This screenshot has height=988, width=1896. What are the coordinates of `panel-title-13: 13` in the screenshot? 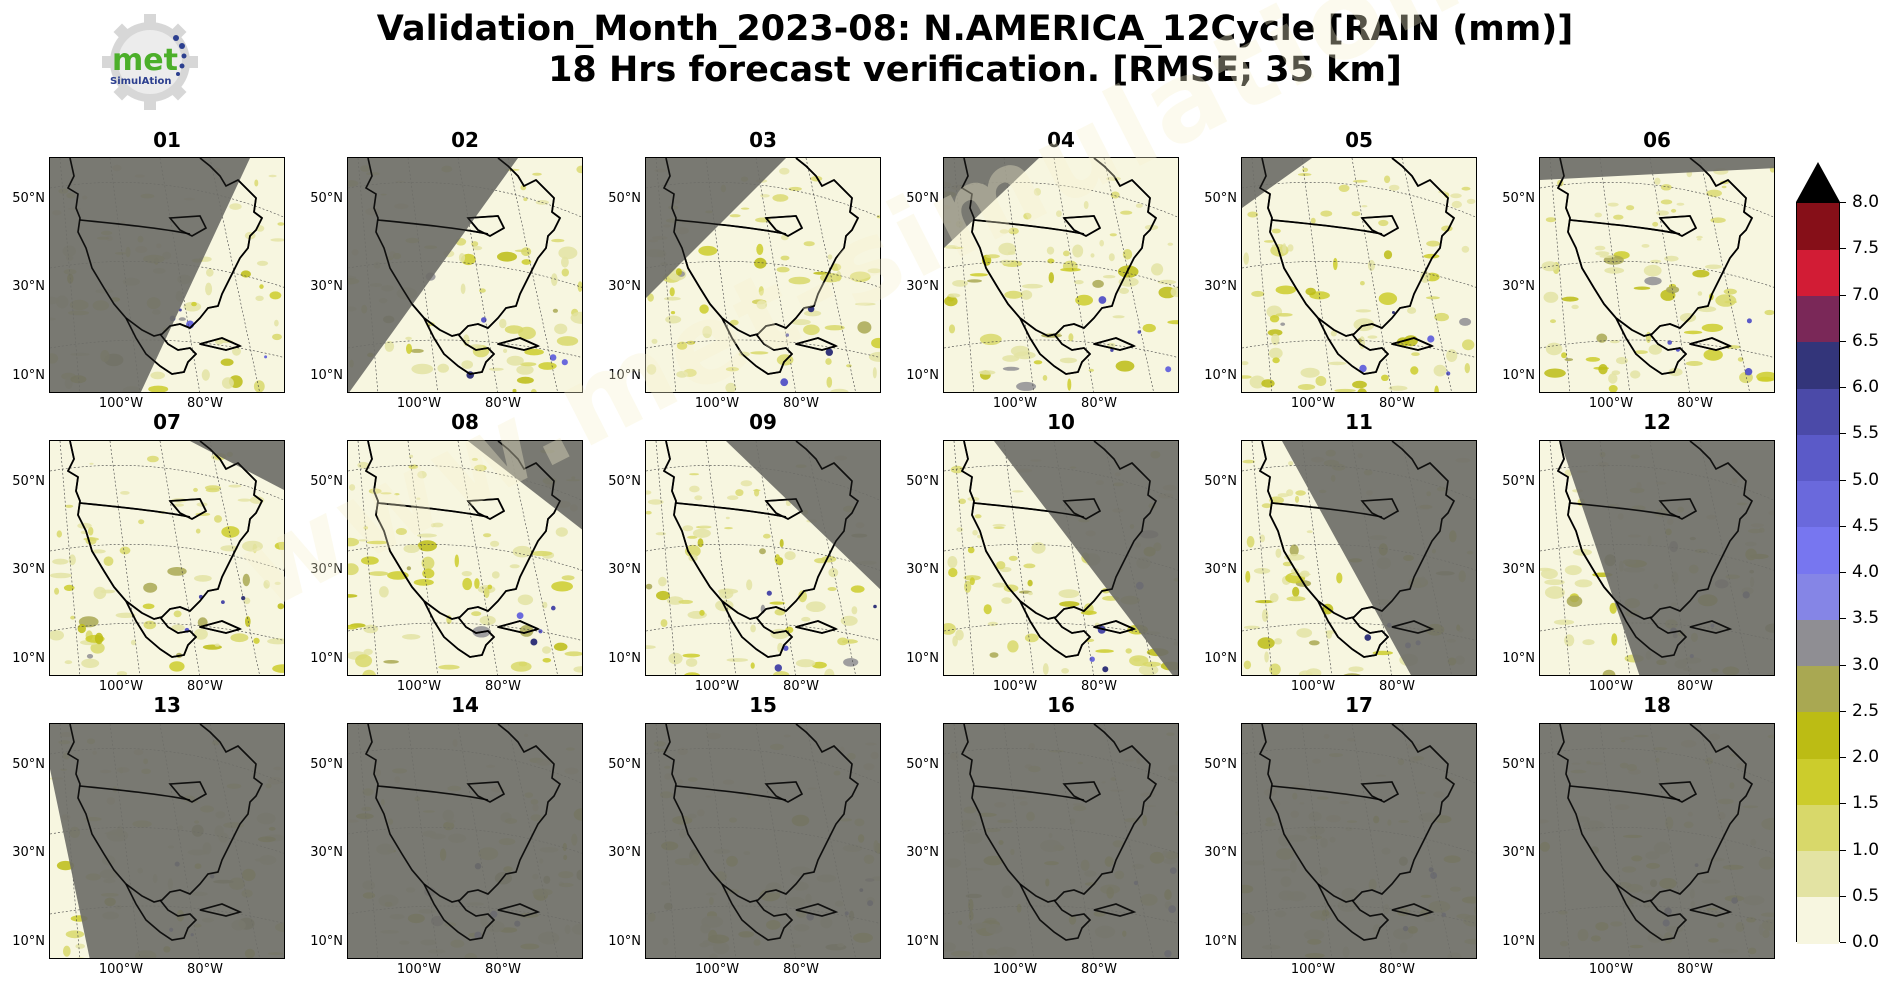 It's located at (167, 705).